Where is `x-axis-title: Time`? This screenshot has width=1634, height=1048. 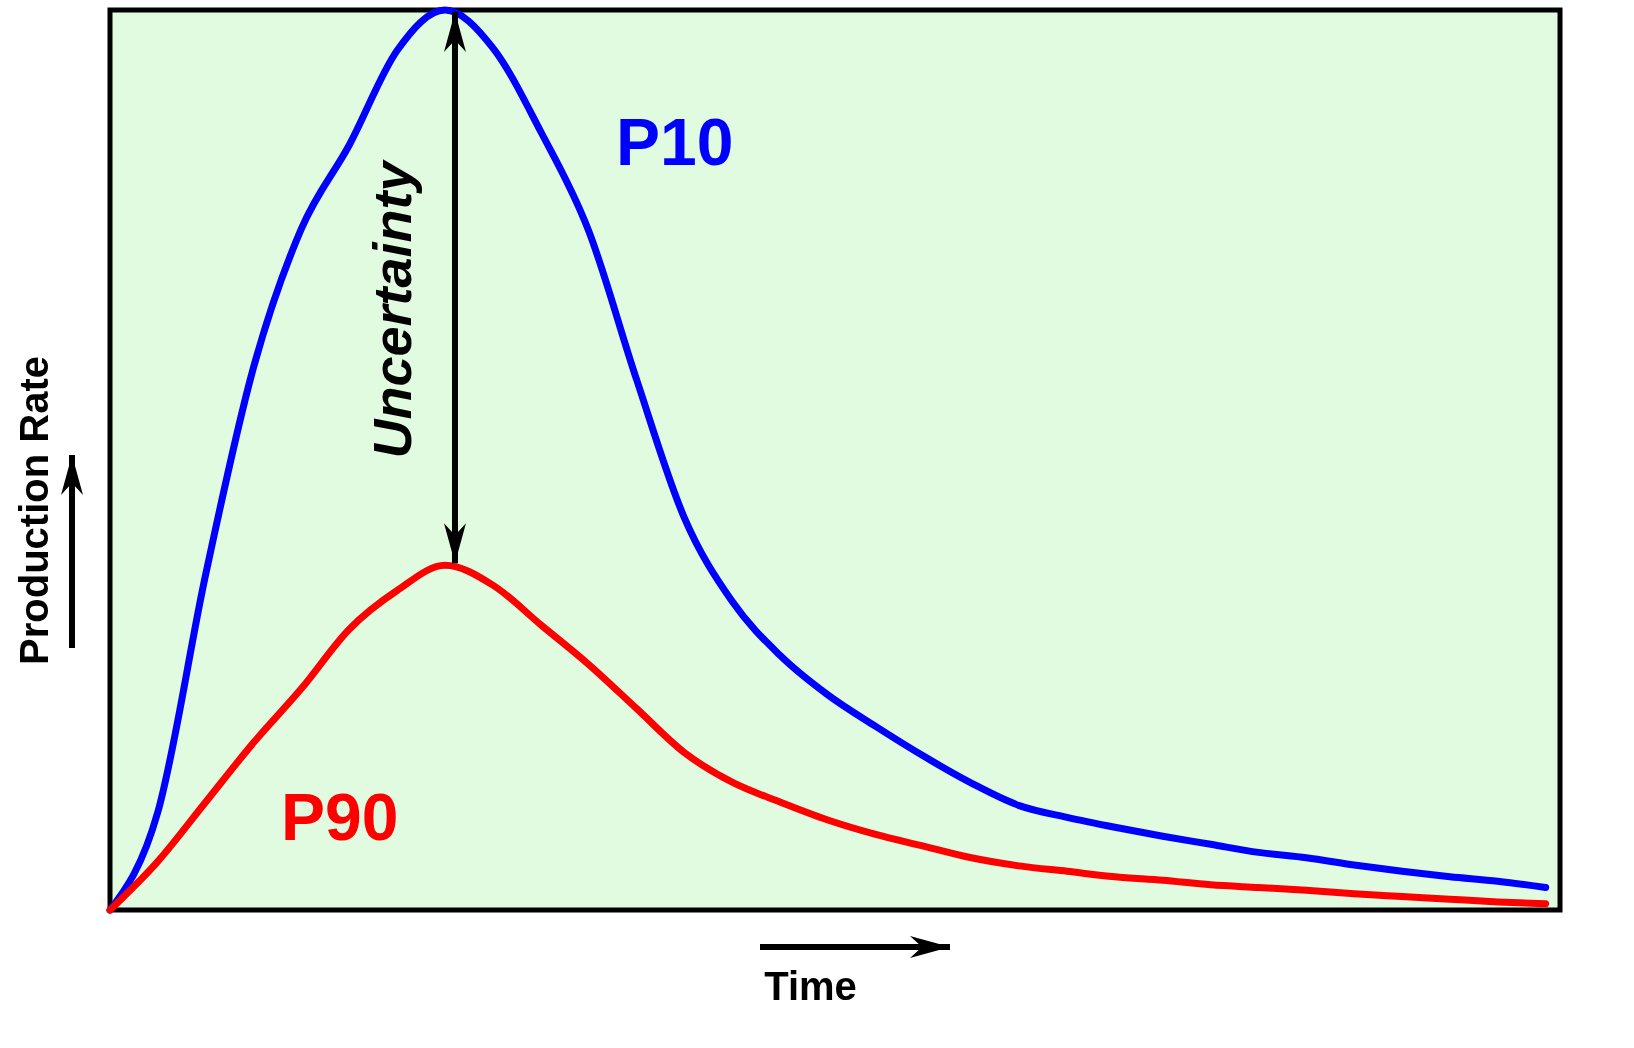 x-axis-title: Time is located at coordinates (810, 985).